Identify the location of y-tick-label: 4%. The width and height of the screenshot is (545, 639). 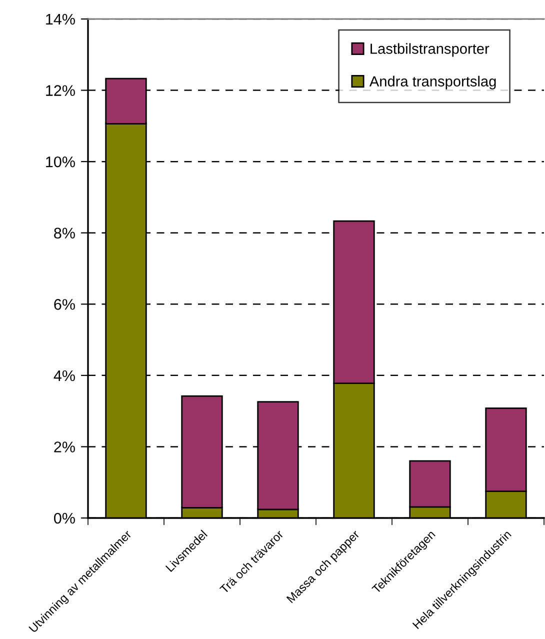
(64, 376).